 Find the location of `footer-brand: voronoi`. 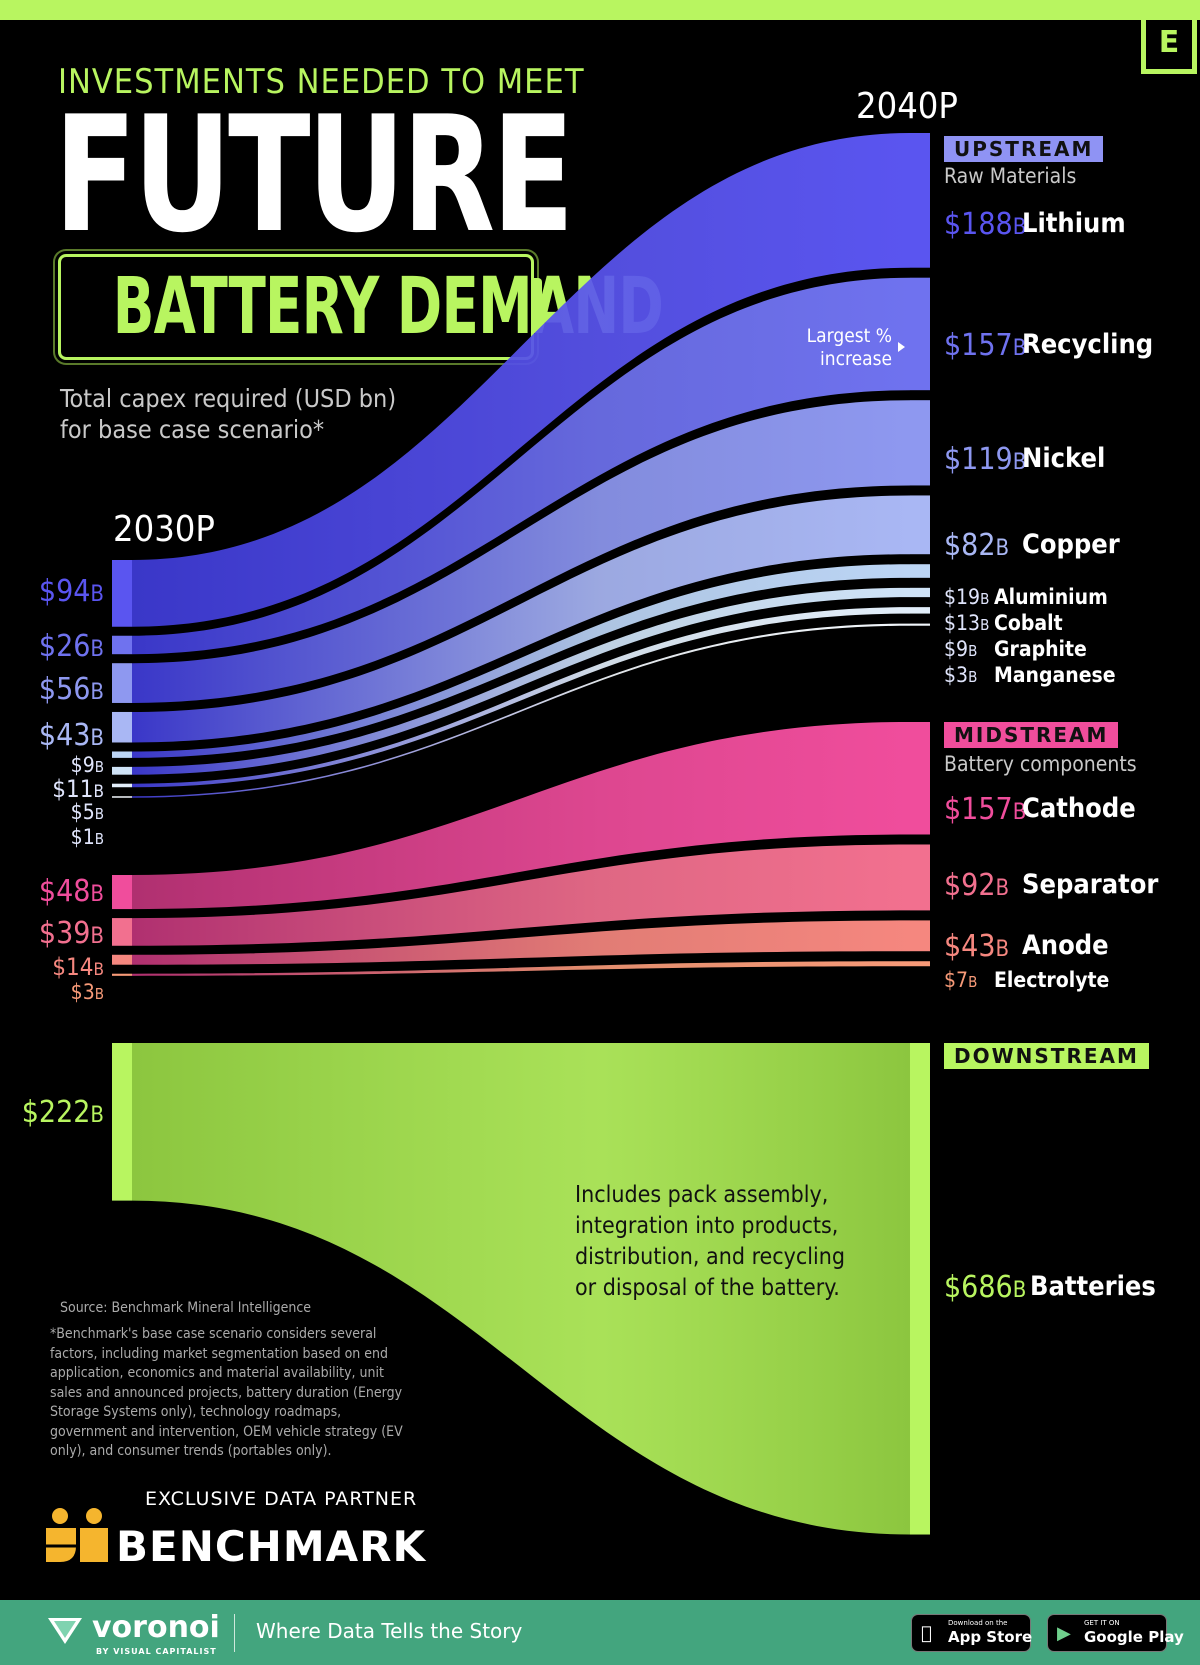

footer-brand: voronoi is located at coordinates (156, 1627).